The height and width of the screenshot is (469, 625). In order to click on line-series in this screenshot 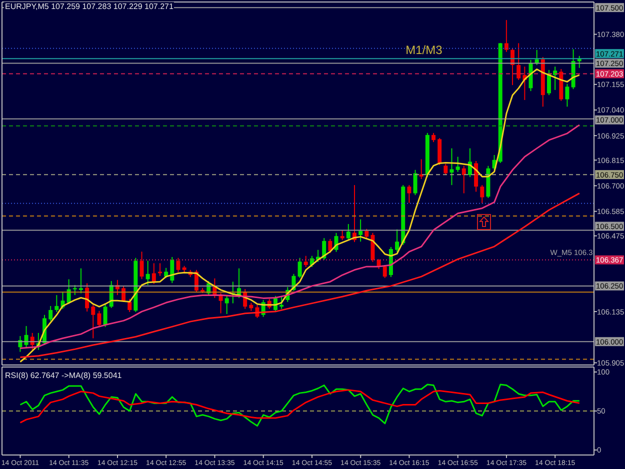, I will do `click(299, 406)`.